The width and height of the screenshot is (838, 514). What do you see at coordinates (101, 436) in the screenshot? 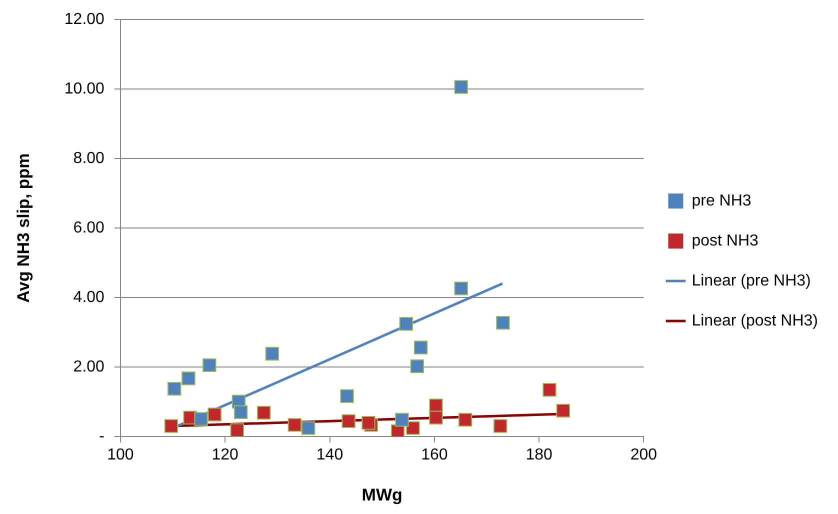
I see `y-tick-label: -` at bounding box center [101, 436].